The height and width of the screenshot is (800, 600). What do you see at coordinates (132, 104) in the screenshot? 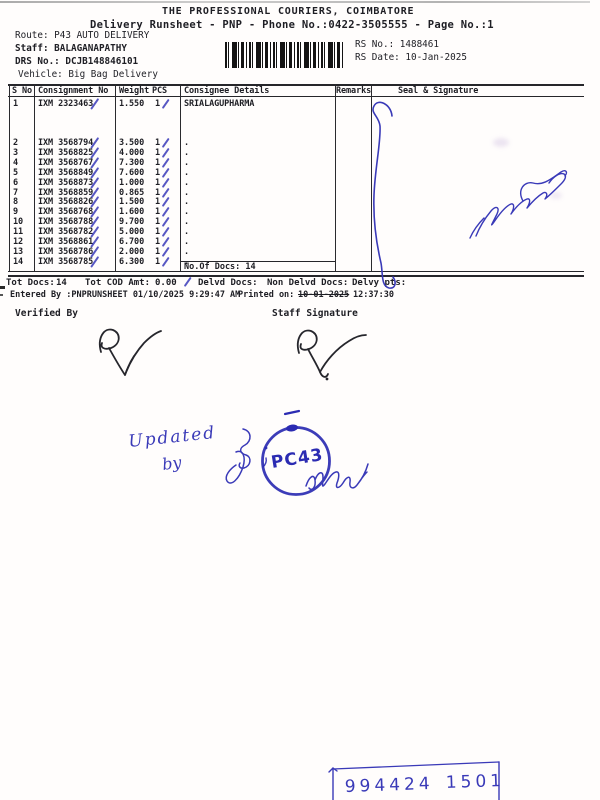
I see `row-weight: 1.550` at bounding box center [132, 104].